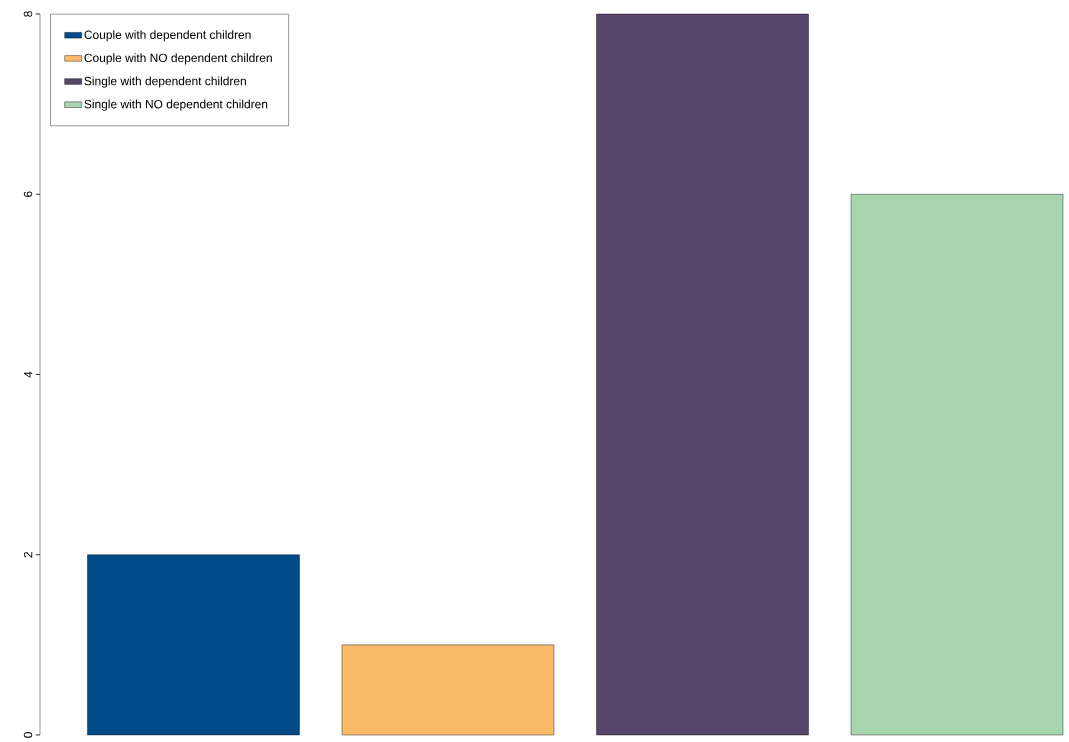 The width and height of the screenshot is (1069, 742). What do you see at coordinates (28, 374) in the screenshot?
I see `y-tick-label: 4` at bounding box center [28, 374].